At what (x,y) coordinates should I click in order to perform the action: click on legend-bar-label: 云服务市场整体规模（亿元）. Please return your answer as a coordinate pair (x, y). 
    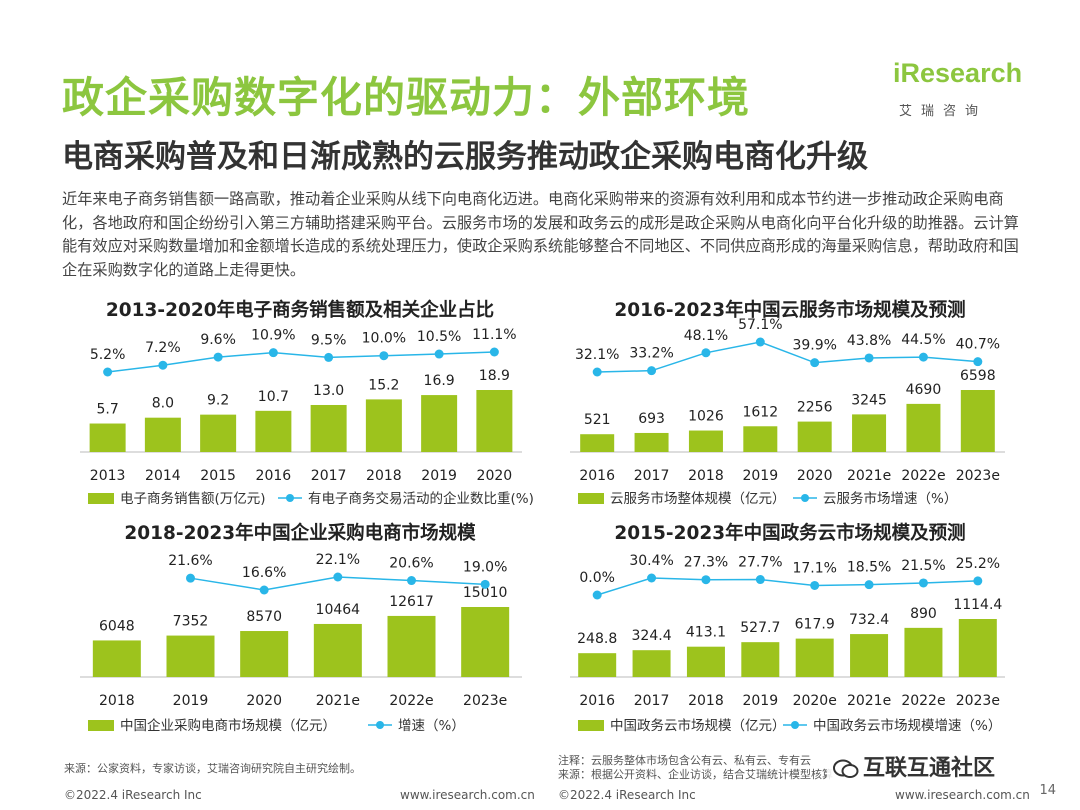
    Looking at the image, I should click on (698, 498).